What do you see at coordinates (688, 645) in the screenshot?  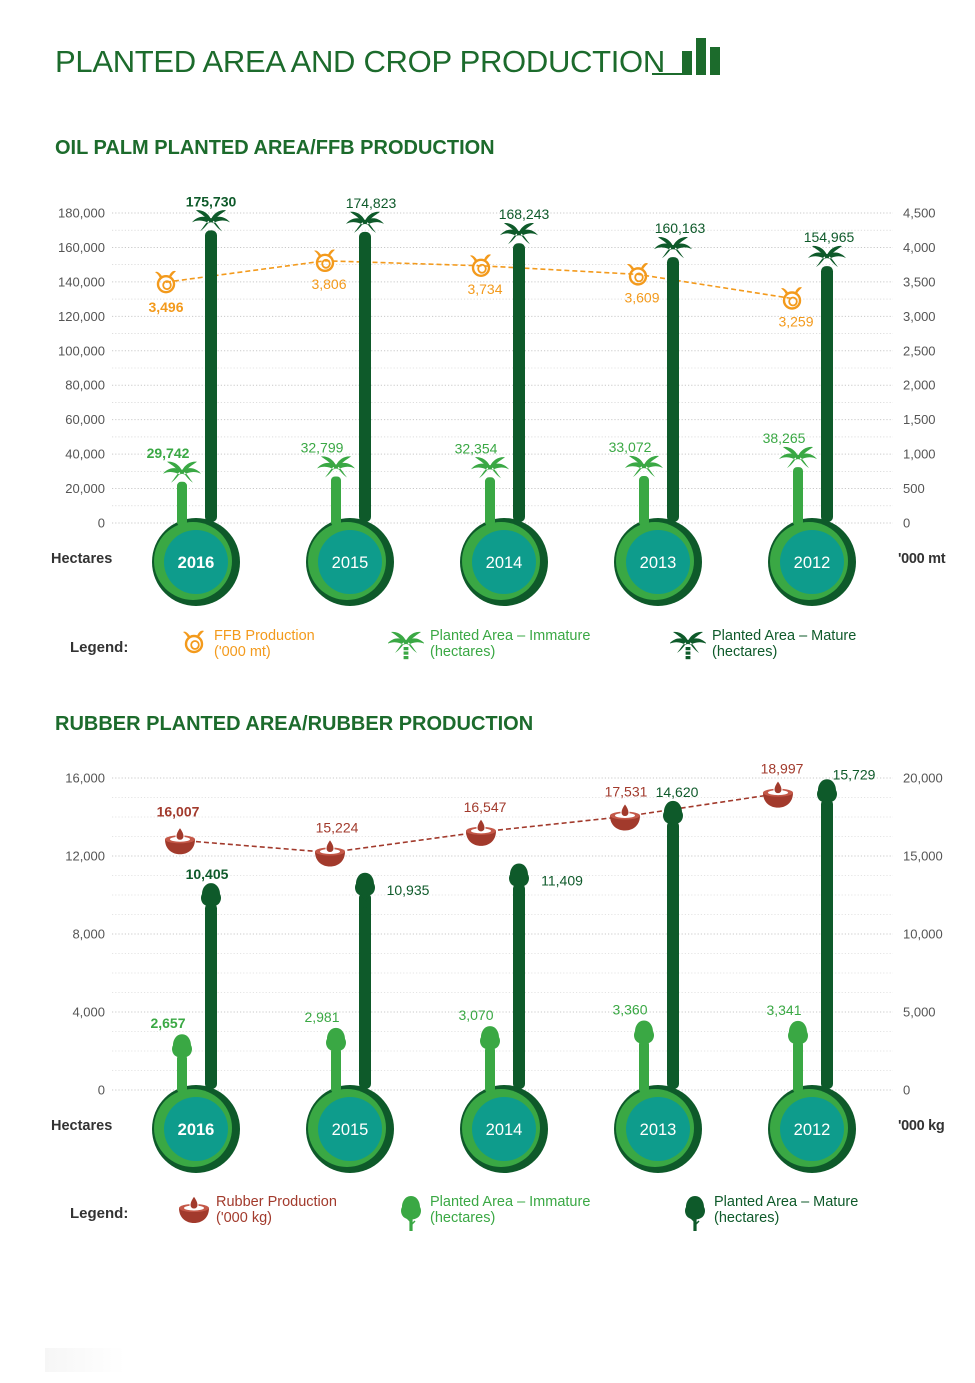 I see `palm-tree-dark-icon` at bounding box center [688, 645].